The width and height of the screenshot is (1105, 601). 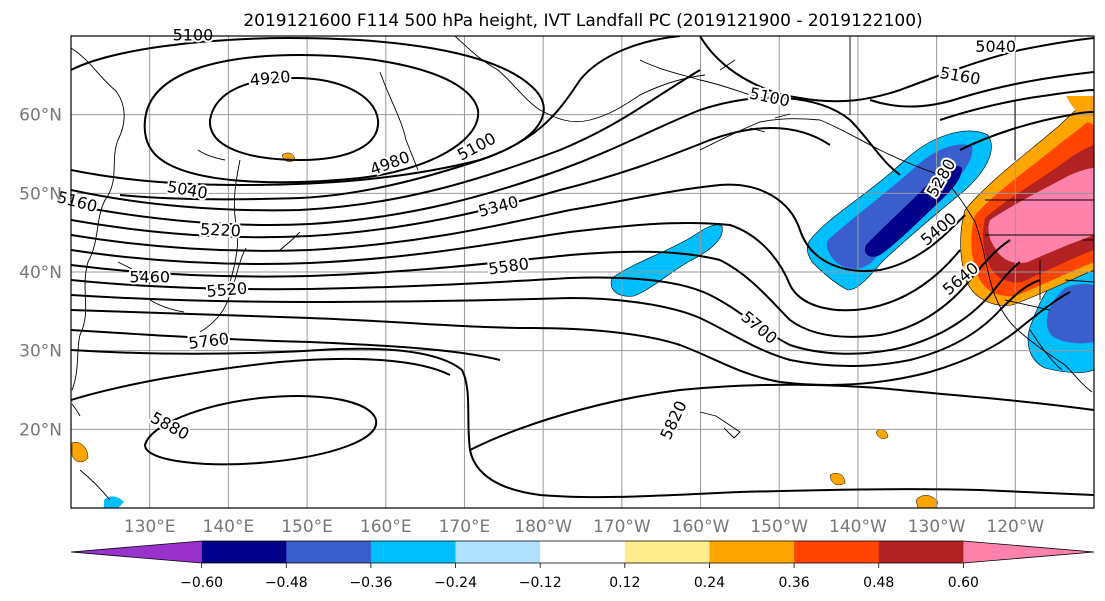 I want to click on contour-label: 5040, so click(x=995, y=46).